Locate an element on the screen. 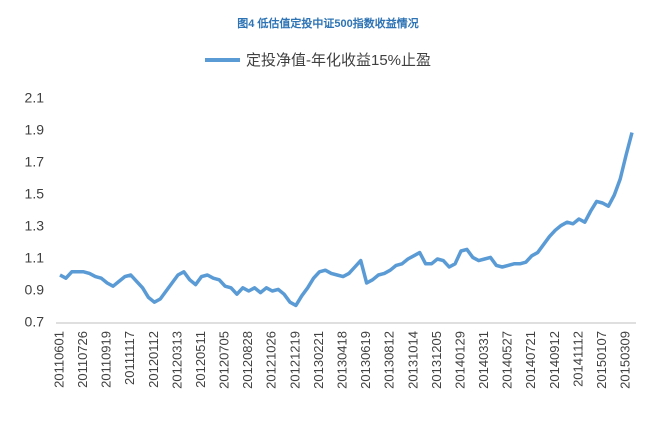 The width and height of the screenshot is (656, 427). x-tick-label: 20130812 is located at coordinates (389, 360).